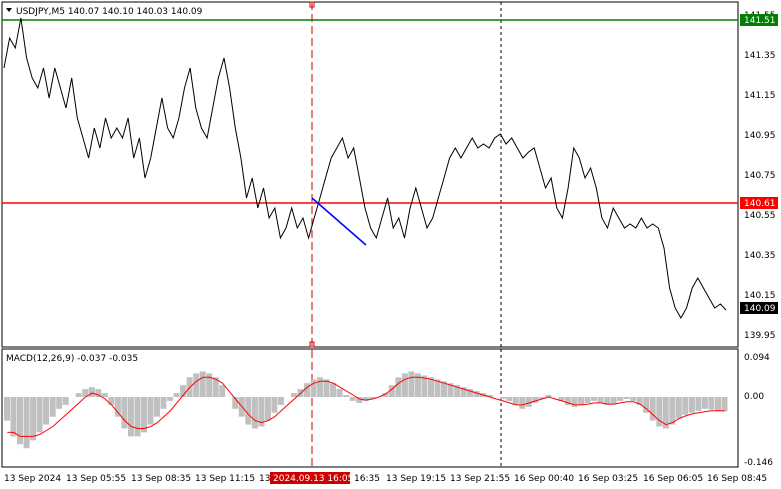  I want to click on price-tick-label: 140.95, so click(760, 136).